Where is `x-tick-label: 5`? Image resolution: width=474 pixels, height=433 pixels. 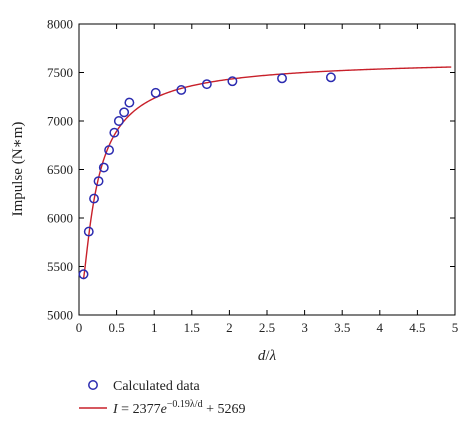
x-tick-label: 5 is located at coordinates (455, 327).